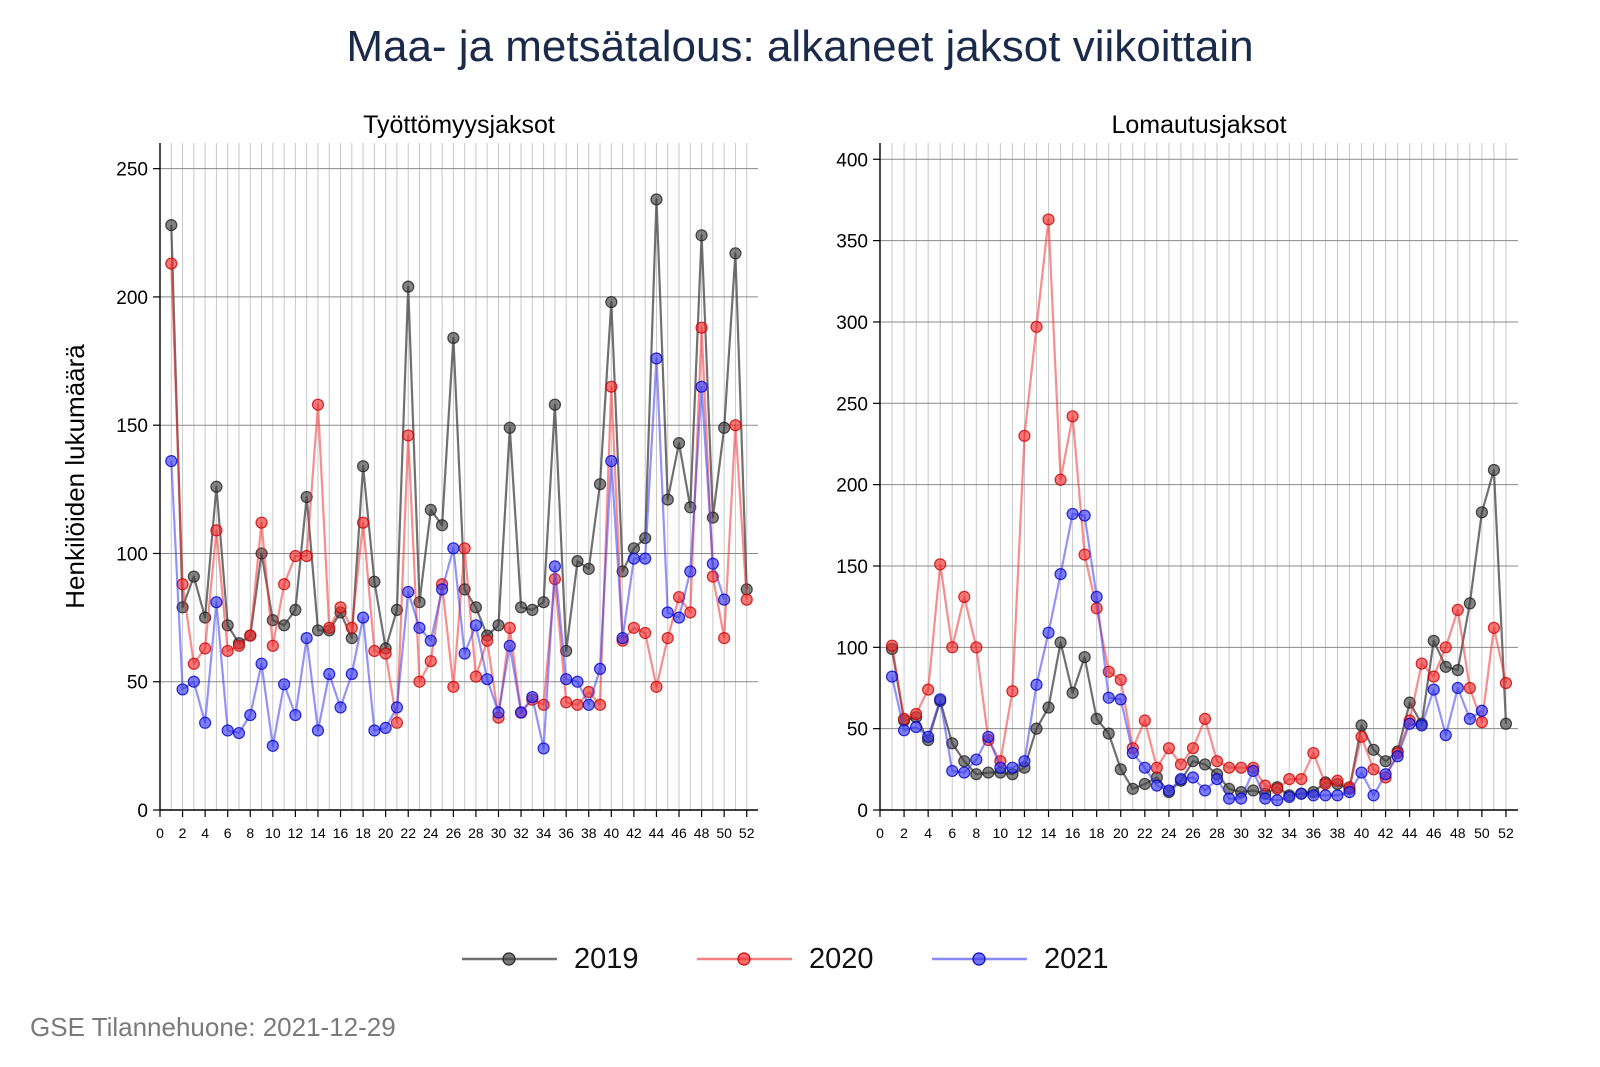 The width and height of the screenshot is (1600, 1067). I want to click on x-tick-label: 22, so click(1145, 833).